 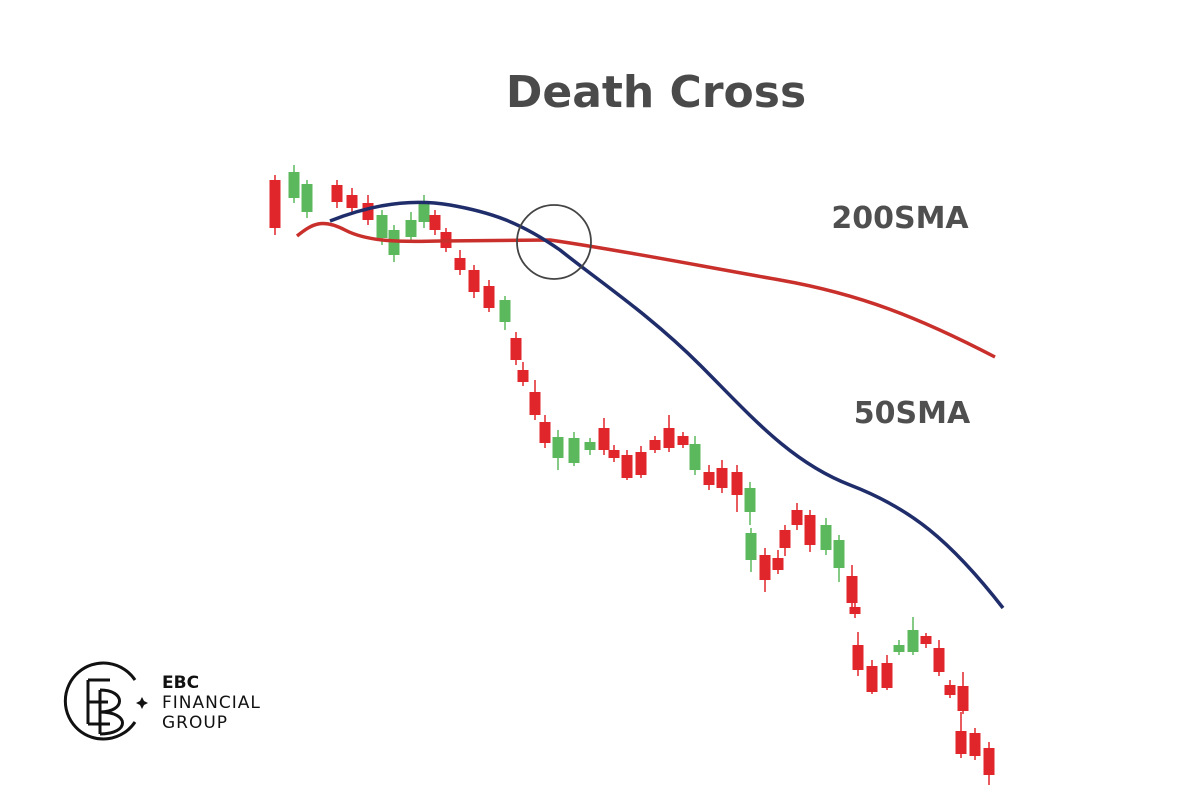 What do you see at coordinates (900, 218) in the screenshot?
I see `sma200-label: 200SMA` at bounding box center [900, 218].